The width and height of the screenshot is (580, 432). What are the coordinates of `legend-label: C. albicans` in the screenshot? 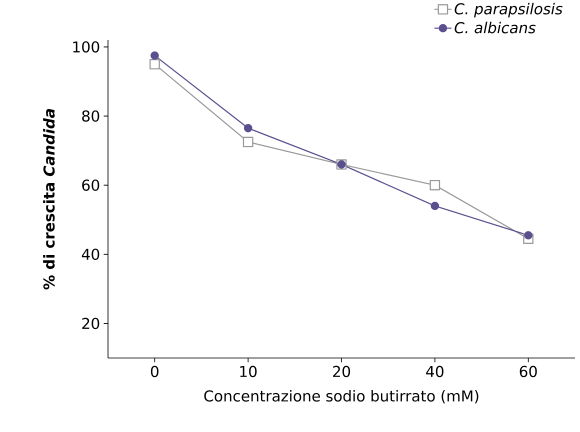 It's located at (495, 28).